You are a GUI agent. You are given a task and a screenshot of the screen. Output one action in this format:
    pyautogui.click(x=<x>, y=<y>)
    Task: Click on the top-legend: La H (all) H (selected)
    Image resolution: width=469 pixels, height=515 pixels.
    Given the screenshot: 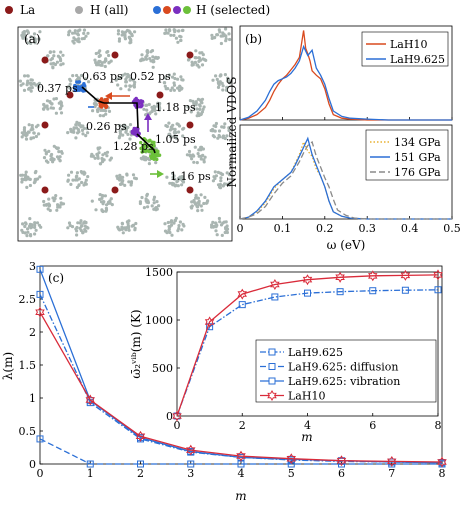 What is the action you would take?
    pyautogui.click(x=137, y=10)
    